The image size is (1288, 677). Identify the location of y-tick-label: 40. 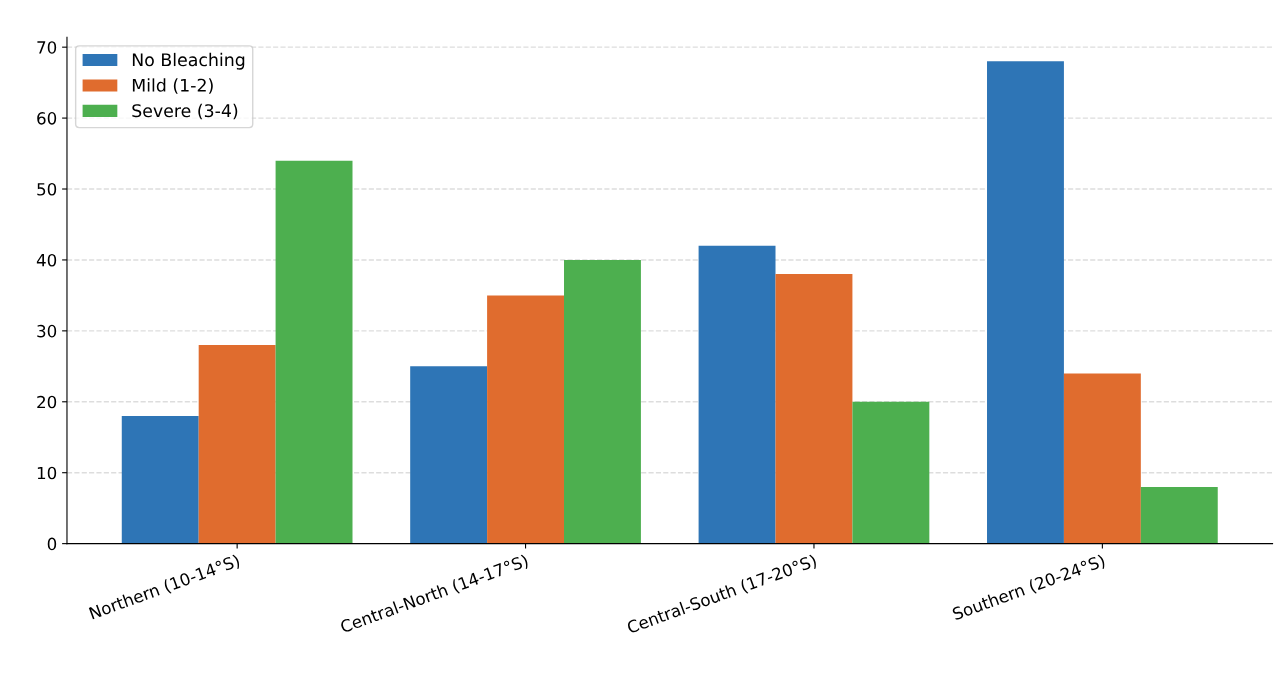
(46, 260).